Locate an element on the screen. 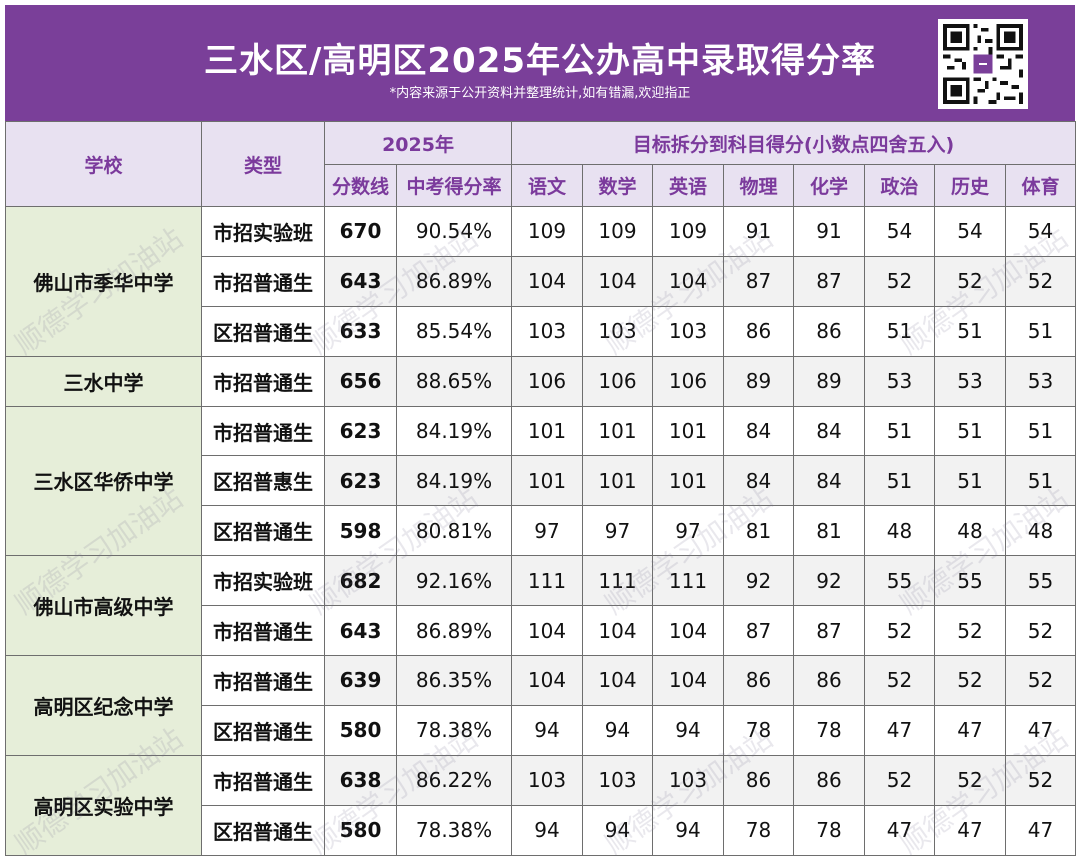 This screenshot has height=860, width=1080. score-rate: 78.38% is located at coordinates (454, 830).